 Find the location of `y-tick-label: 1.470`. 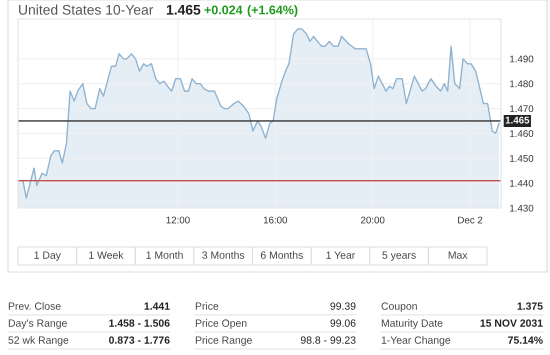

y-tick-label: 1.470 is located at coordinates (522, 108).